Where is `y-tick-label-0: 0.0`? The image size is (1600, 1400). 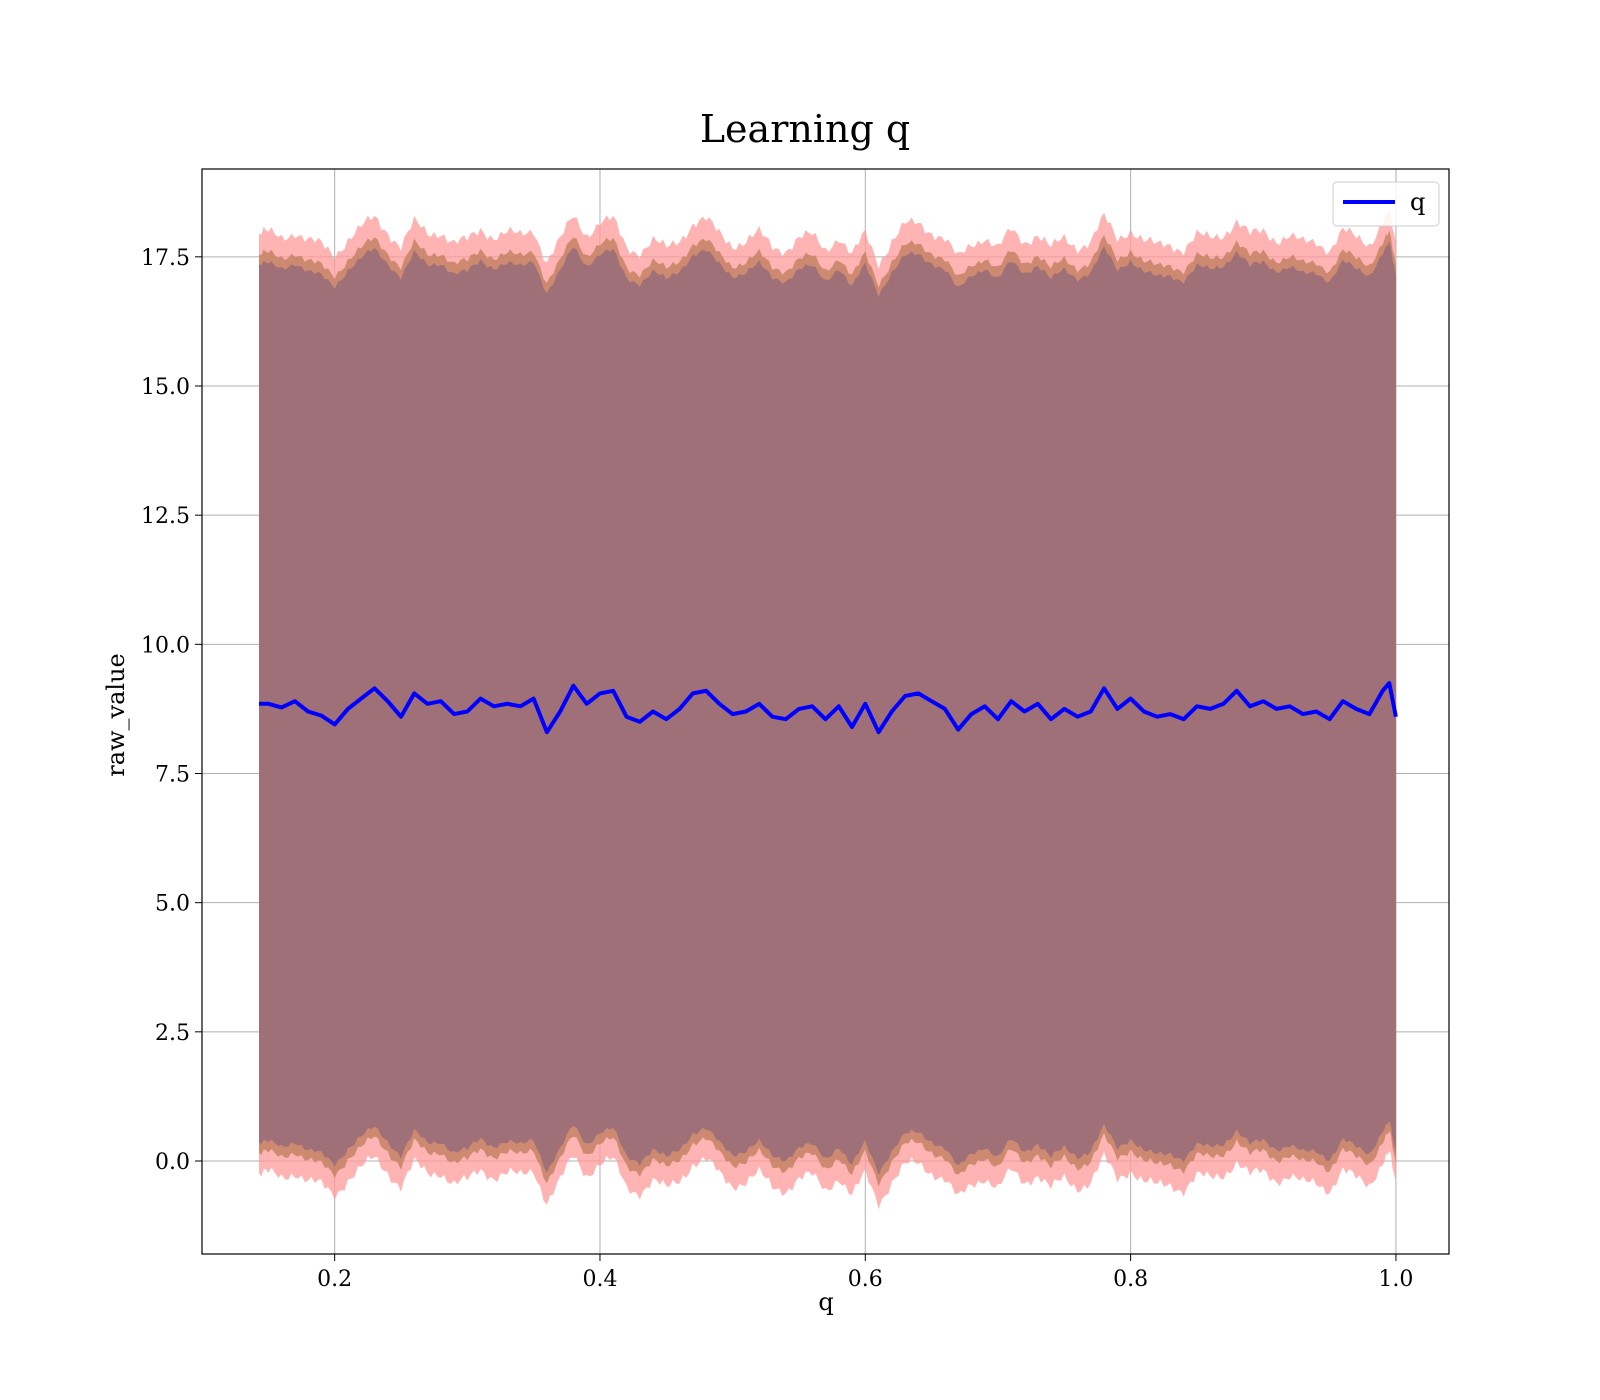
y-tick-label-0: 0.0 is located at coordinates (172, 1162).